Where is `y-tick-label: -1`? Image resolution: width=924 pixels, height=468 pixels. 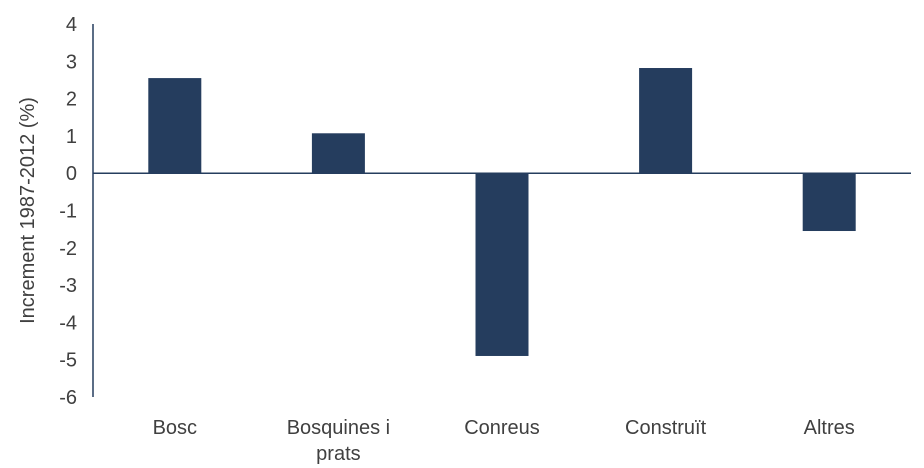 y-tick-label: -1 is located at coordinates (68, 212).